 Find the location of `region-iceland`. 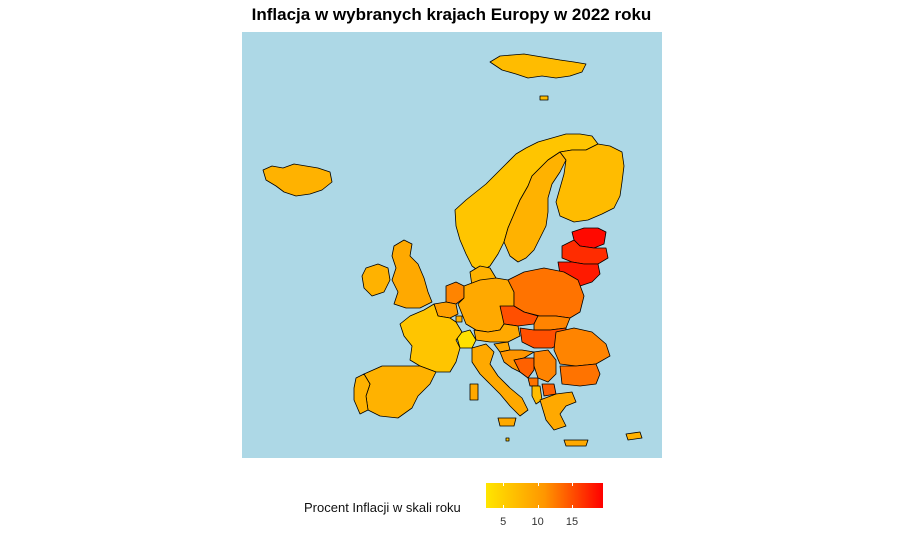

region-iceland is located at coordinates (297, 180).